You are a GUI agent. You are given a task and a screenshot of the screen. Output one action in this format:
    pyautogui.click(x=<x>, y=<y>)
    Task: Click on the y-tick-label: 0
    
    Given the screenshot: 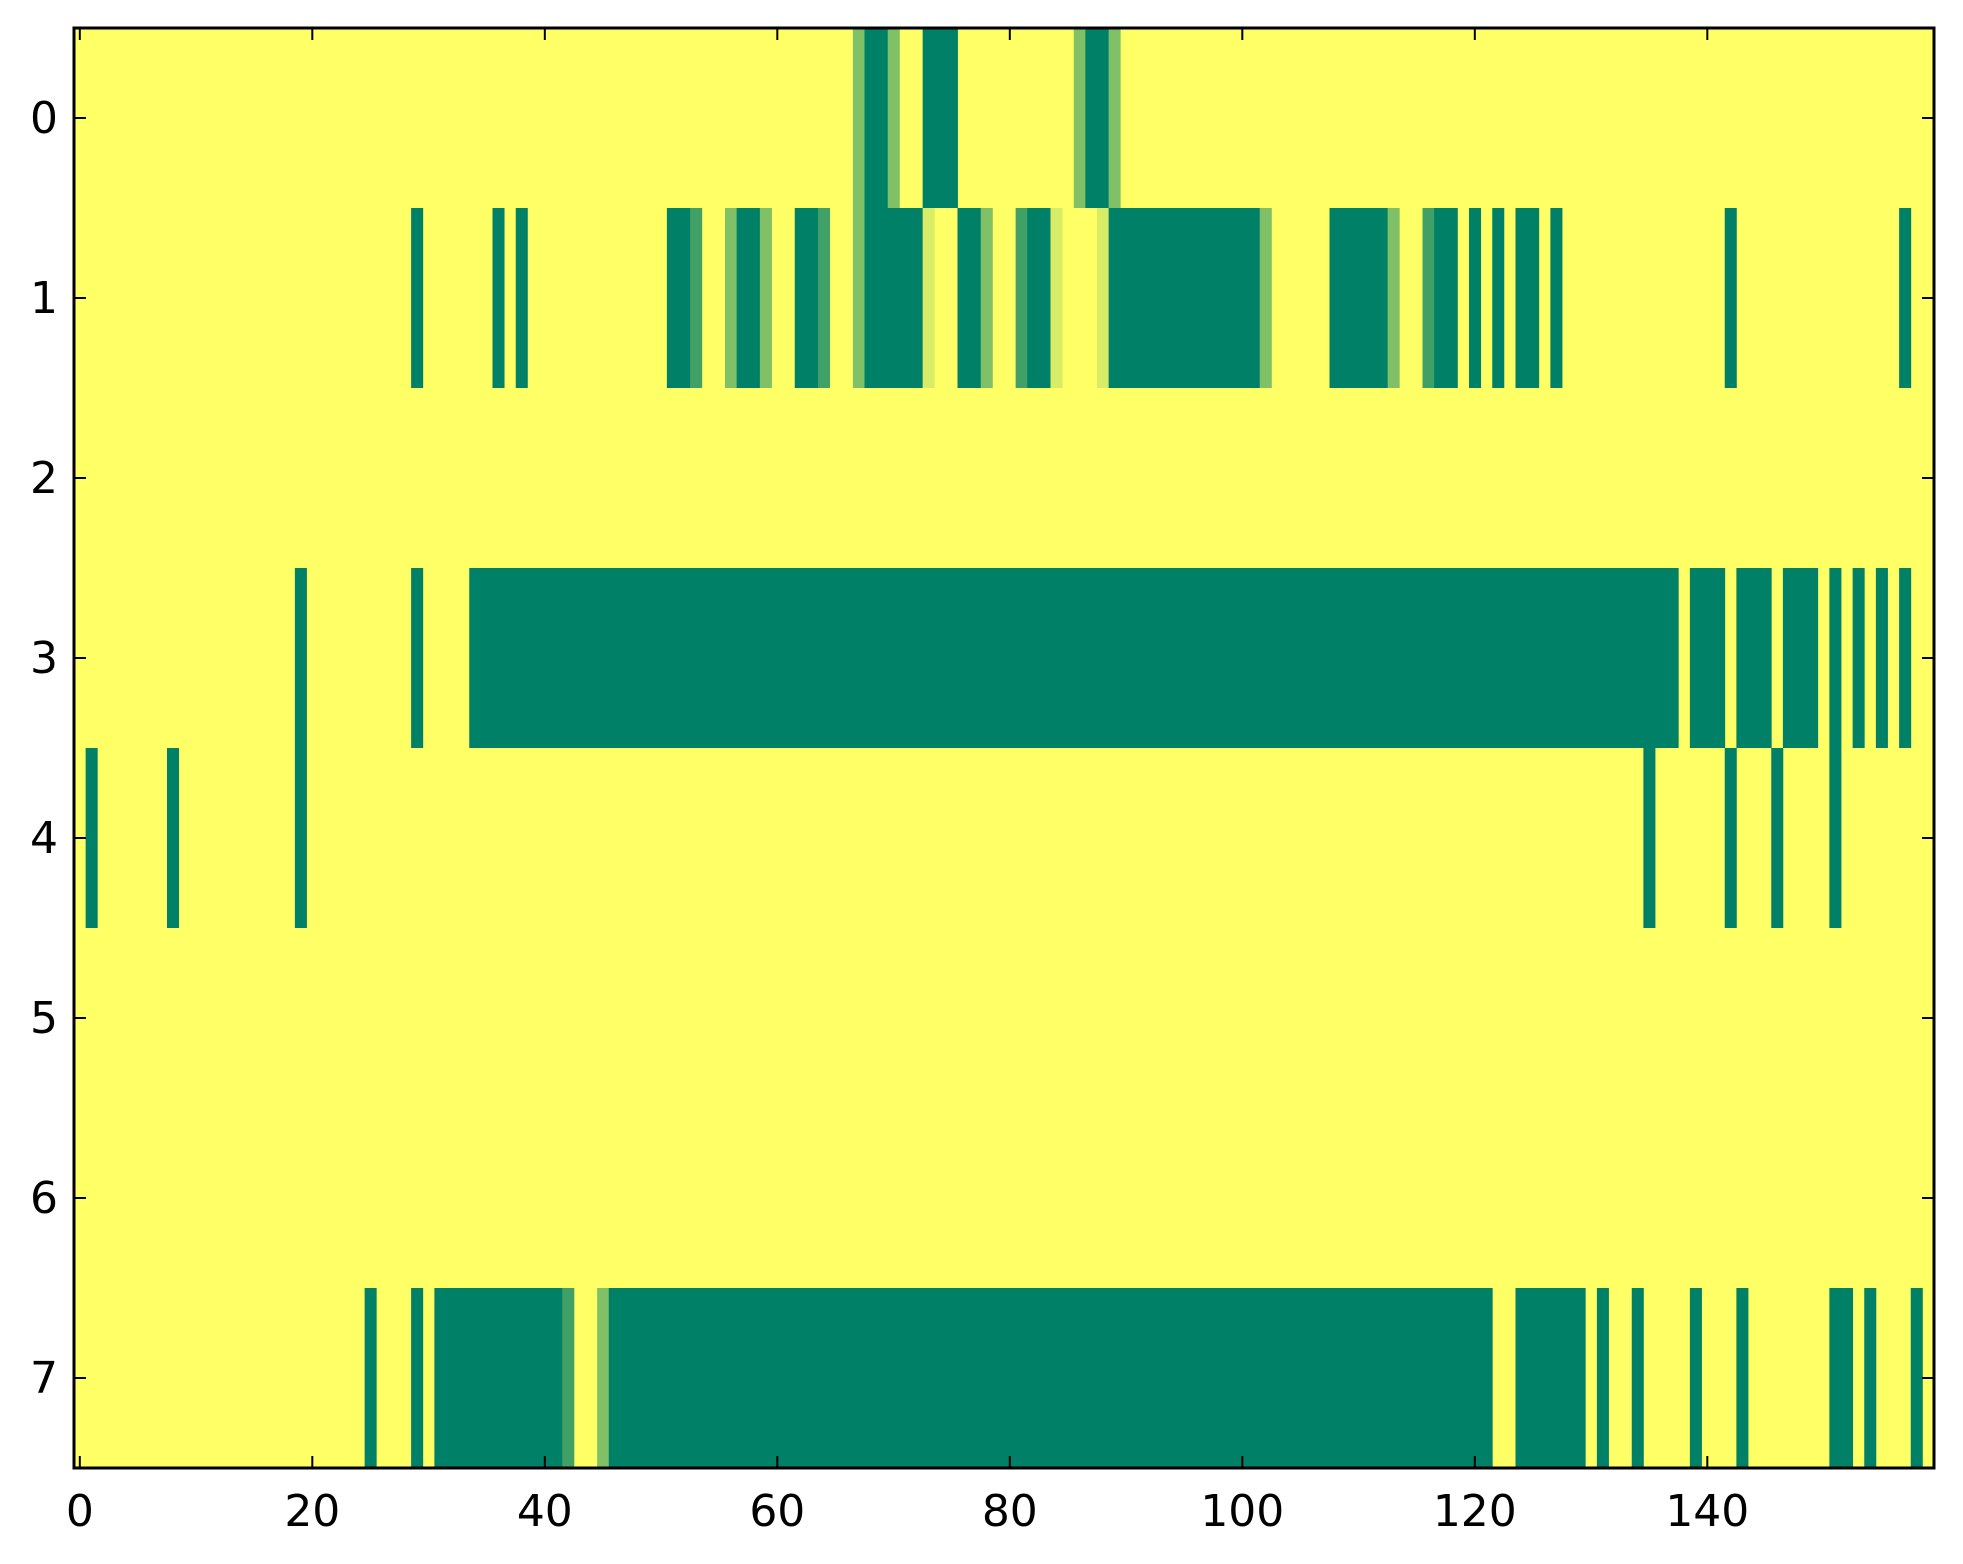 What is the action you would take?
    pyautogui.click(x=44, y=118)
    